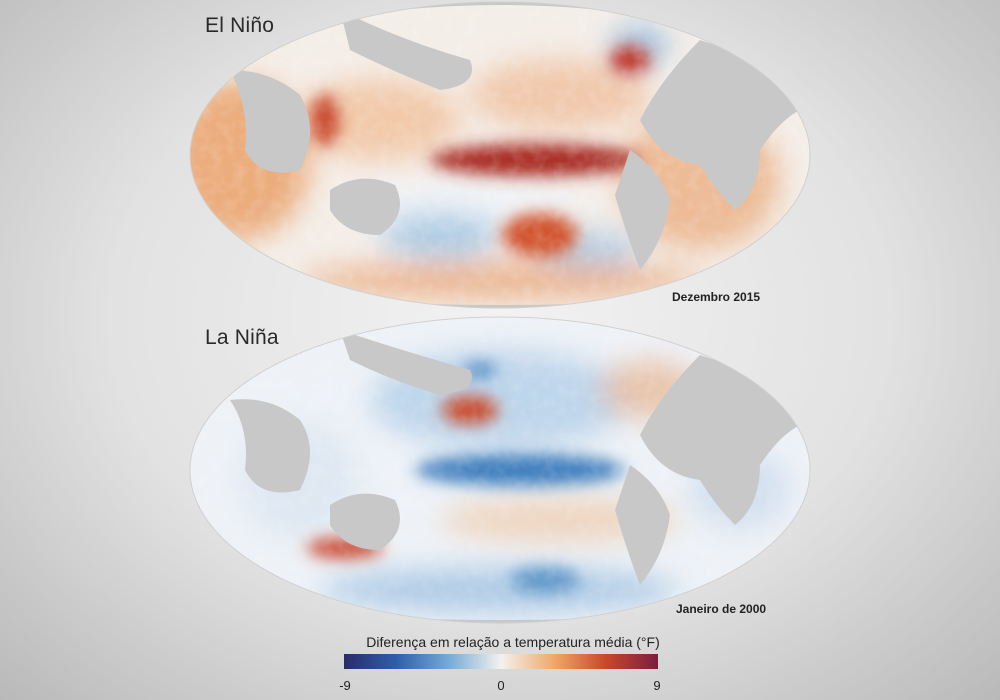  I want to click on legend-tick-max: 9, so click(657, 685).